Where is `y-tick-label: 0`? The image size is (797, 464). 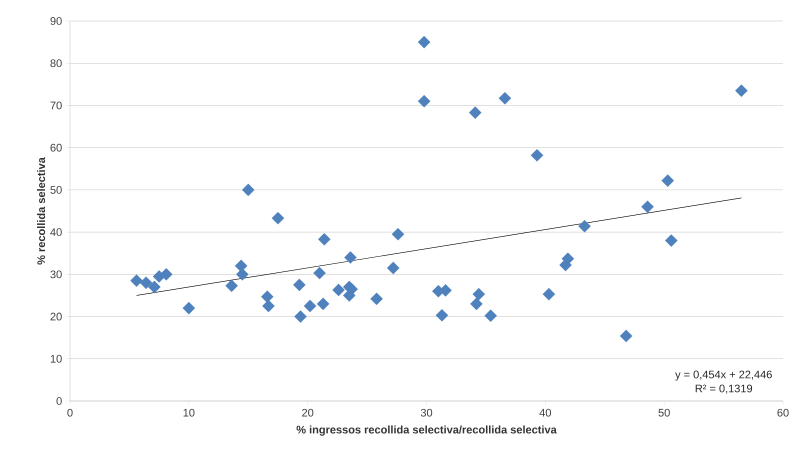
y-tick-label: 0 is located at coordinates (59, 401).